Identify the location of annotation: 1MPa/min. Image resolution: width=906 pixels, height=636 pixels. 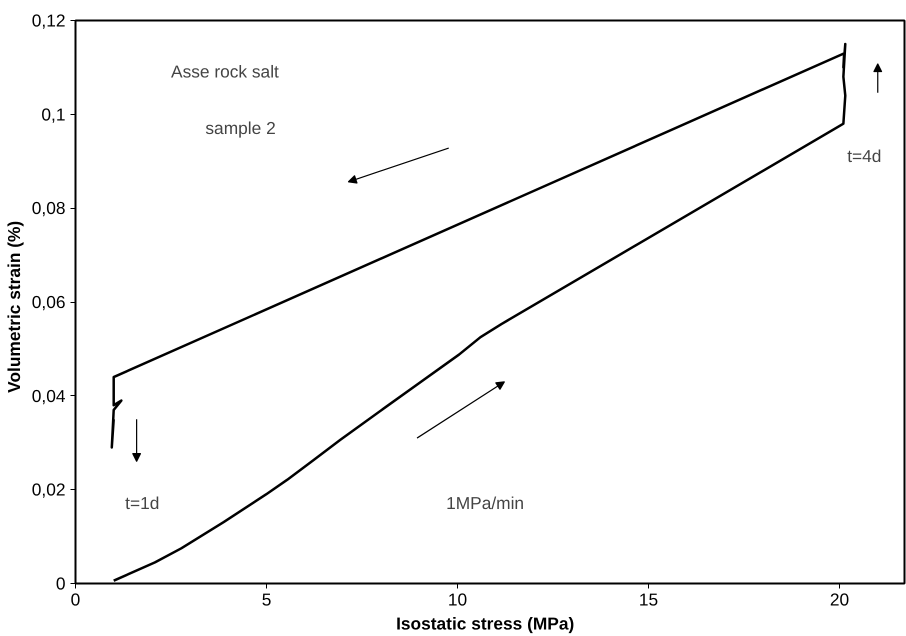
(485, 503).